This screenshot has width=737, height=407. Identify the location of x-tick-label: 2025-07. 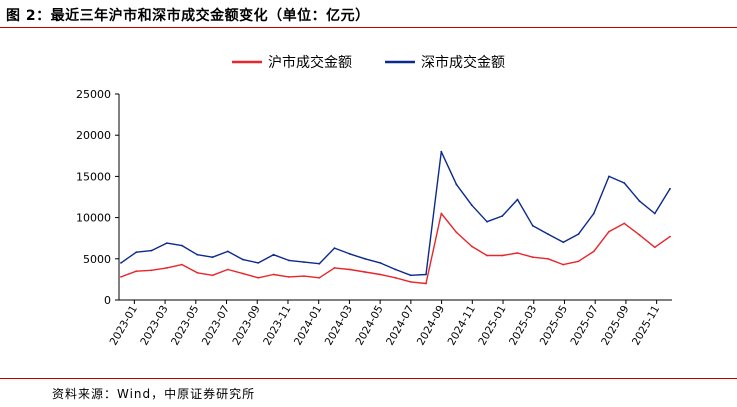
(584, 326).